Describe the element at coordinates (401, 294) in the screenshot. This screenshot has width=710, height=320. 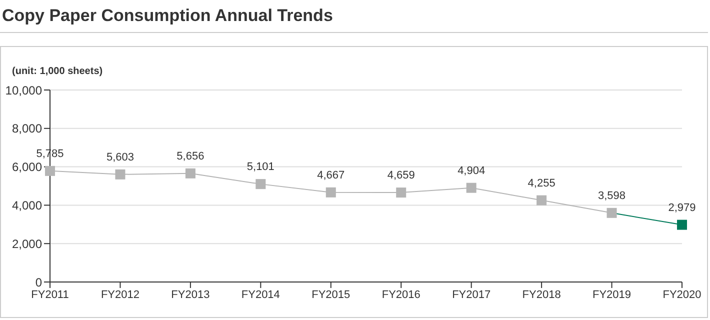
I see `x-tick-label: FY2016` at that location.